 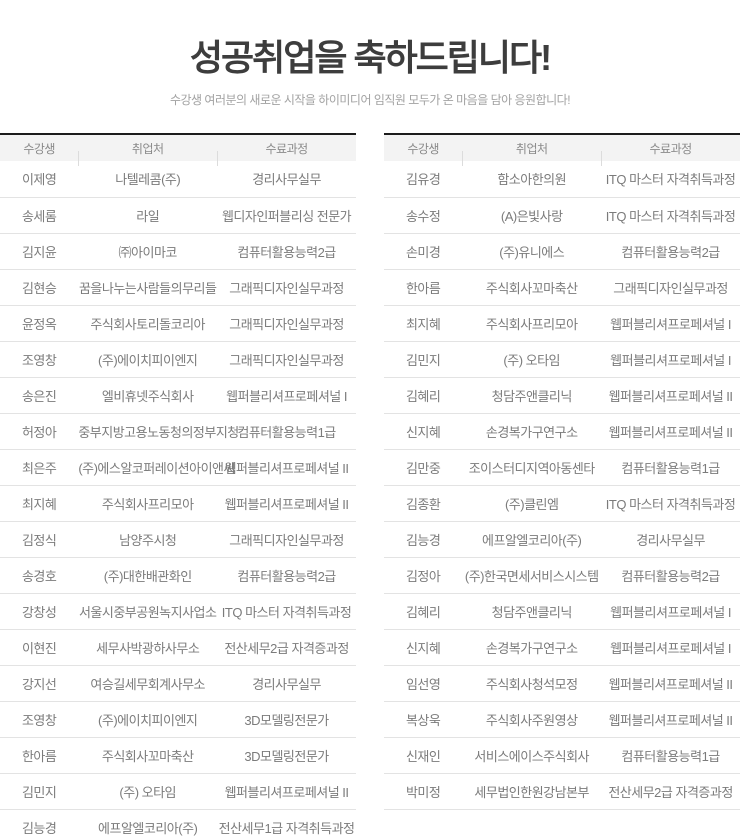 What do you see at coordinates (148, 287) in the screenshot?
I see `employer-cell: 꿈을나누는사람들의무리들` at bounding box center [148, 287].